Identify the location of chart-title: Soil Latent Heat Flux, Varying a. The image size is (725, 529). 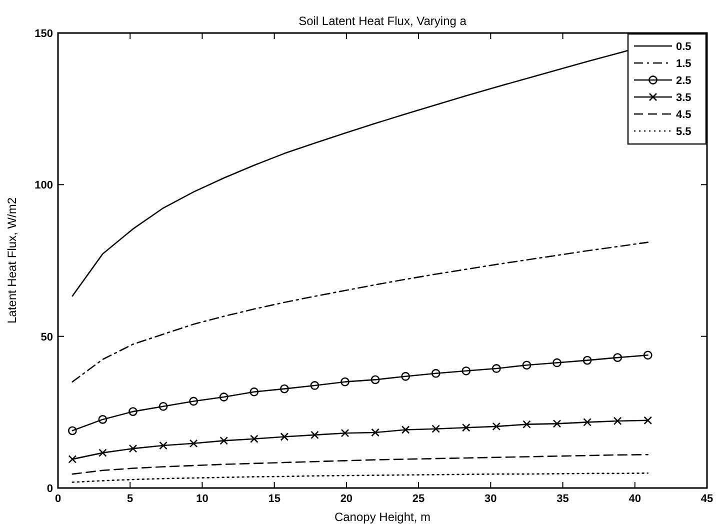
(382, 21).